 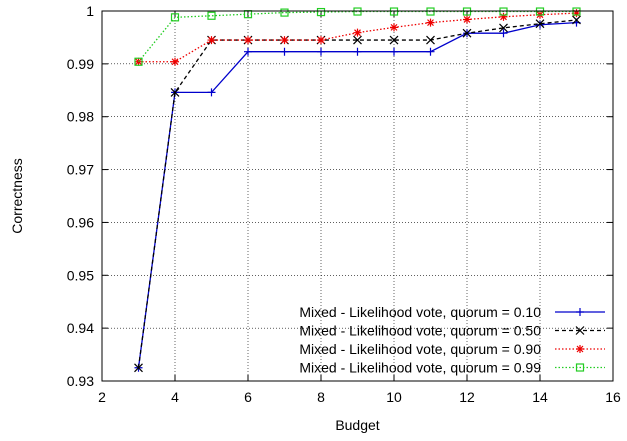 What do you see at coordinates (80, 64) in the screenshot?
I see `y-tick-label: 0.99` at bounding box center [80, 64].